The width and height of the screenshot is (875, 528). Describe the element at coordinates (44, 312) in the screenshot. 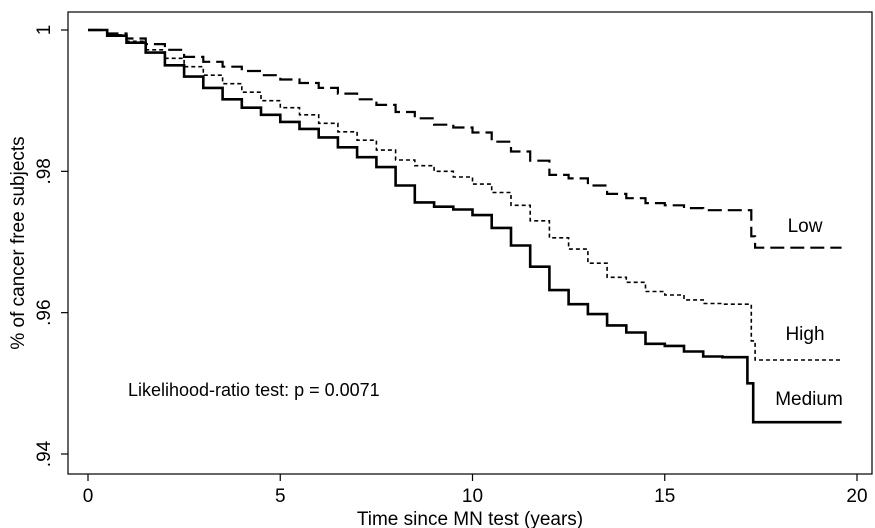

I see `y-tick-label: .96` at that location.